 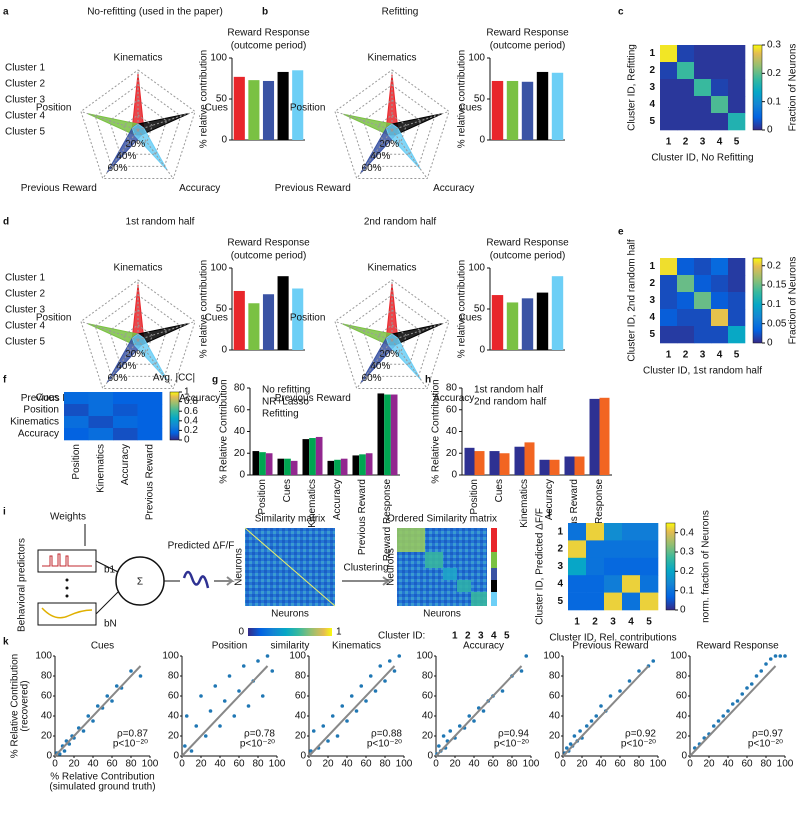 What do you see at coordinates (280, 414) in the screenshot?
I see `legend-entry: Refitting` at bounding box center [280, 414].